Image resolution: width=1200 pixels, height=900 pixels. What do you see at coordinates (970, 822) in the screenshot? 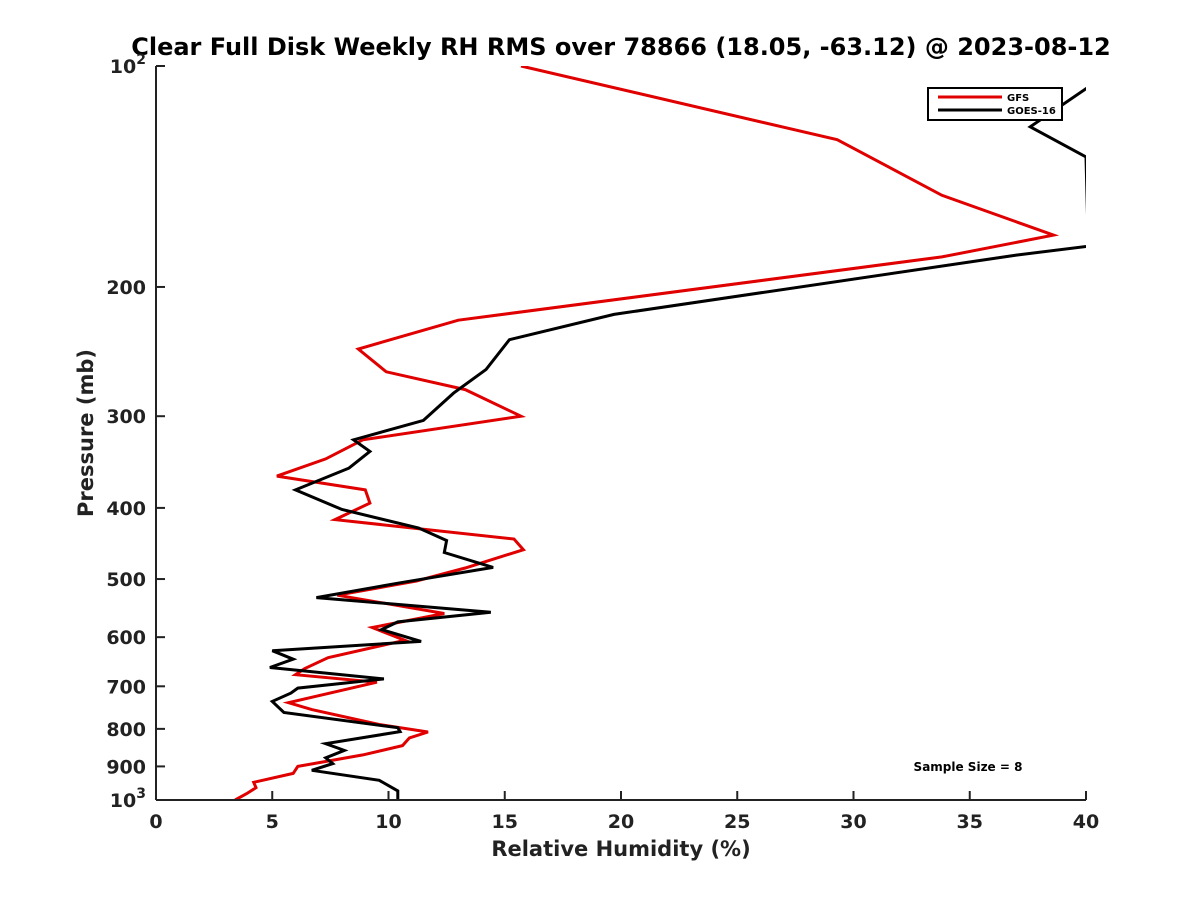
I see `x-tick-label: 35` at bounding box center [970, 822].